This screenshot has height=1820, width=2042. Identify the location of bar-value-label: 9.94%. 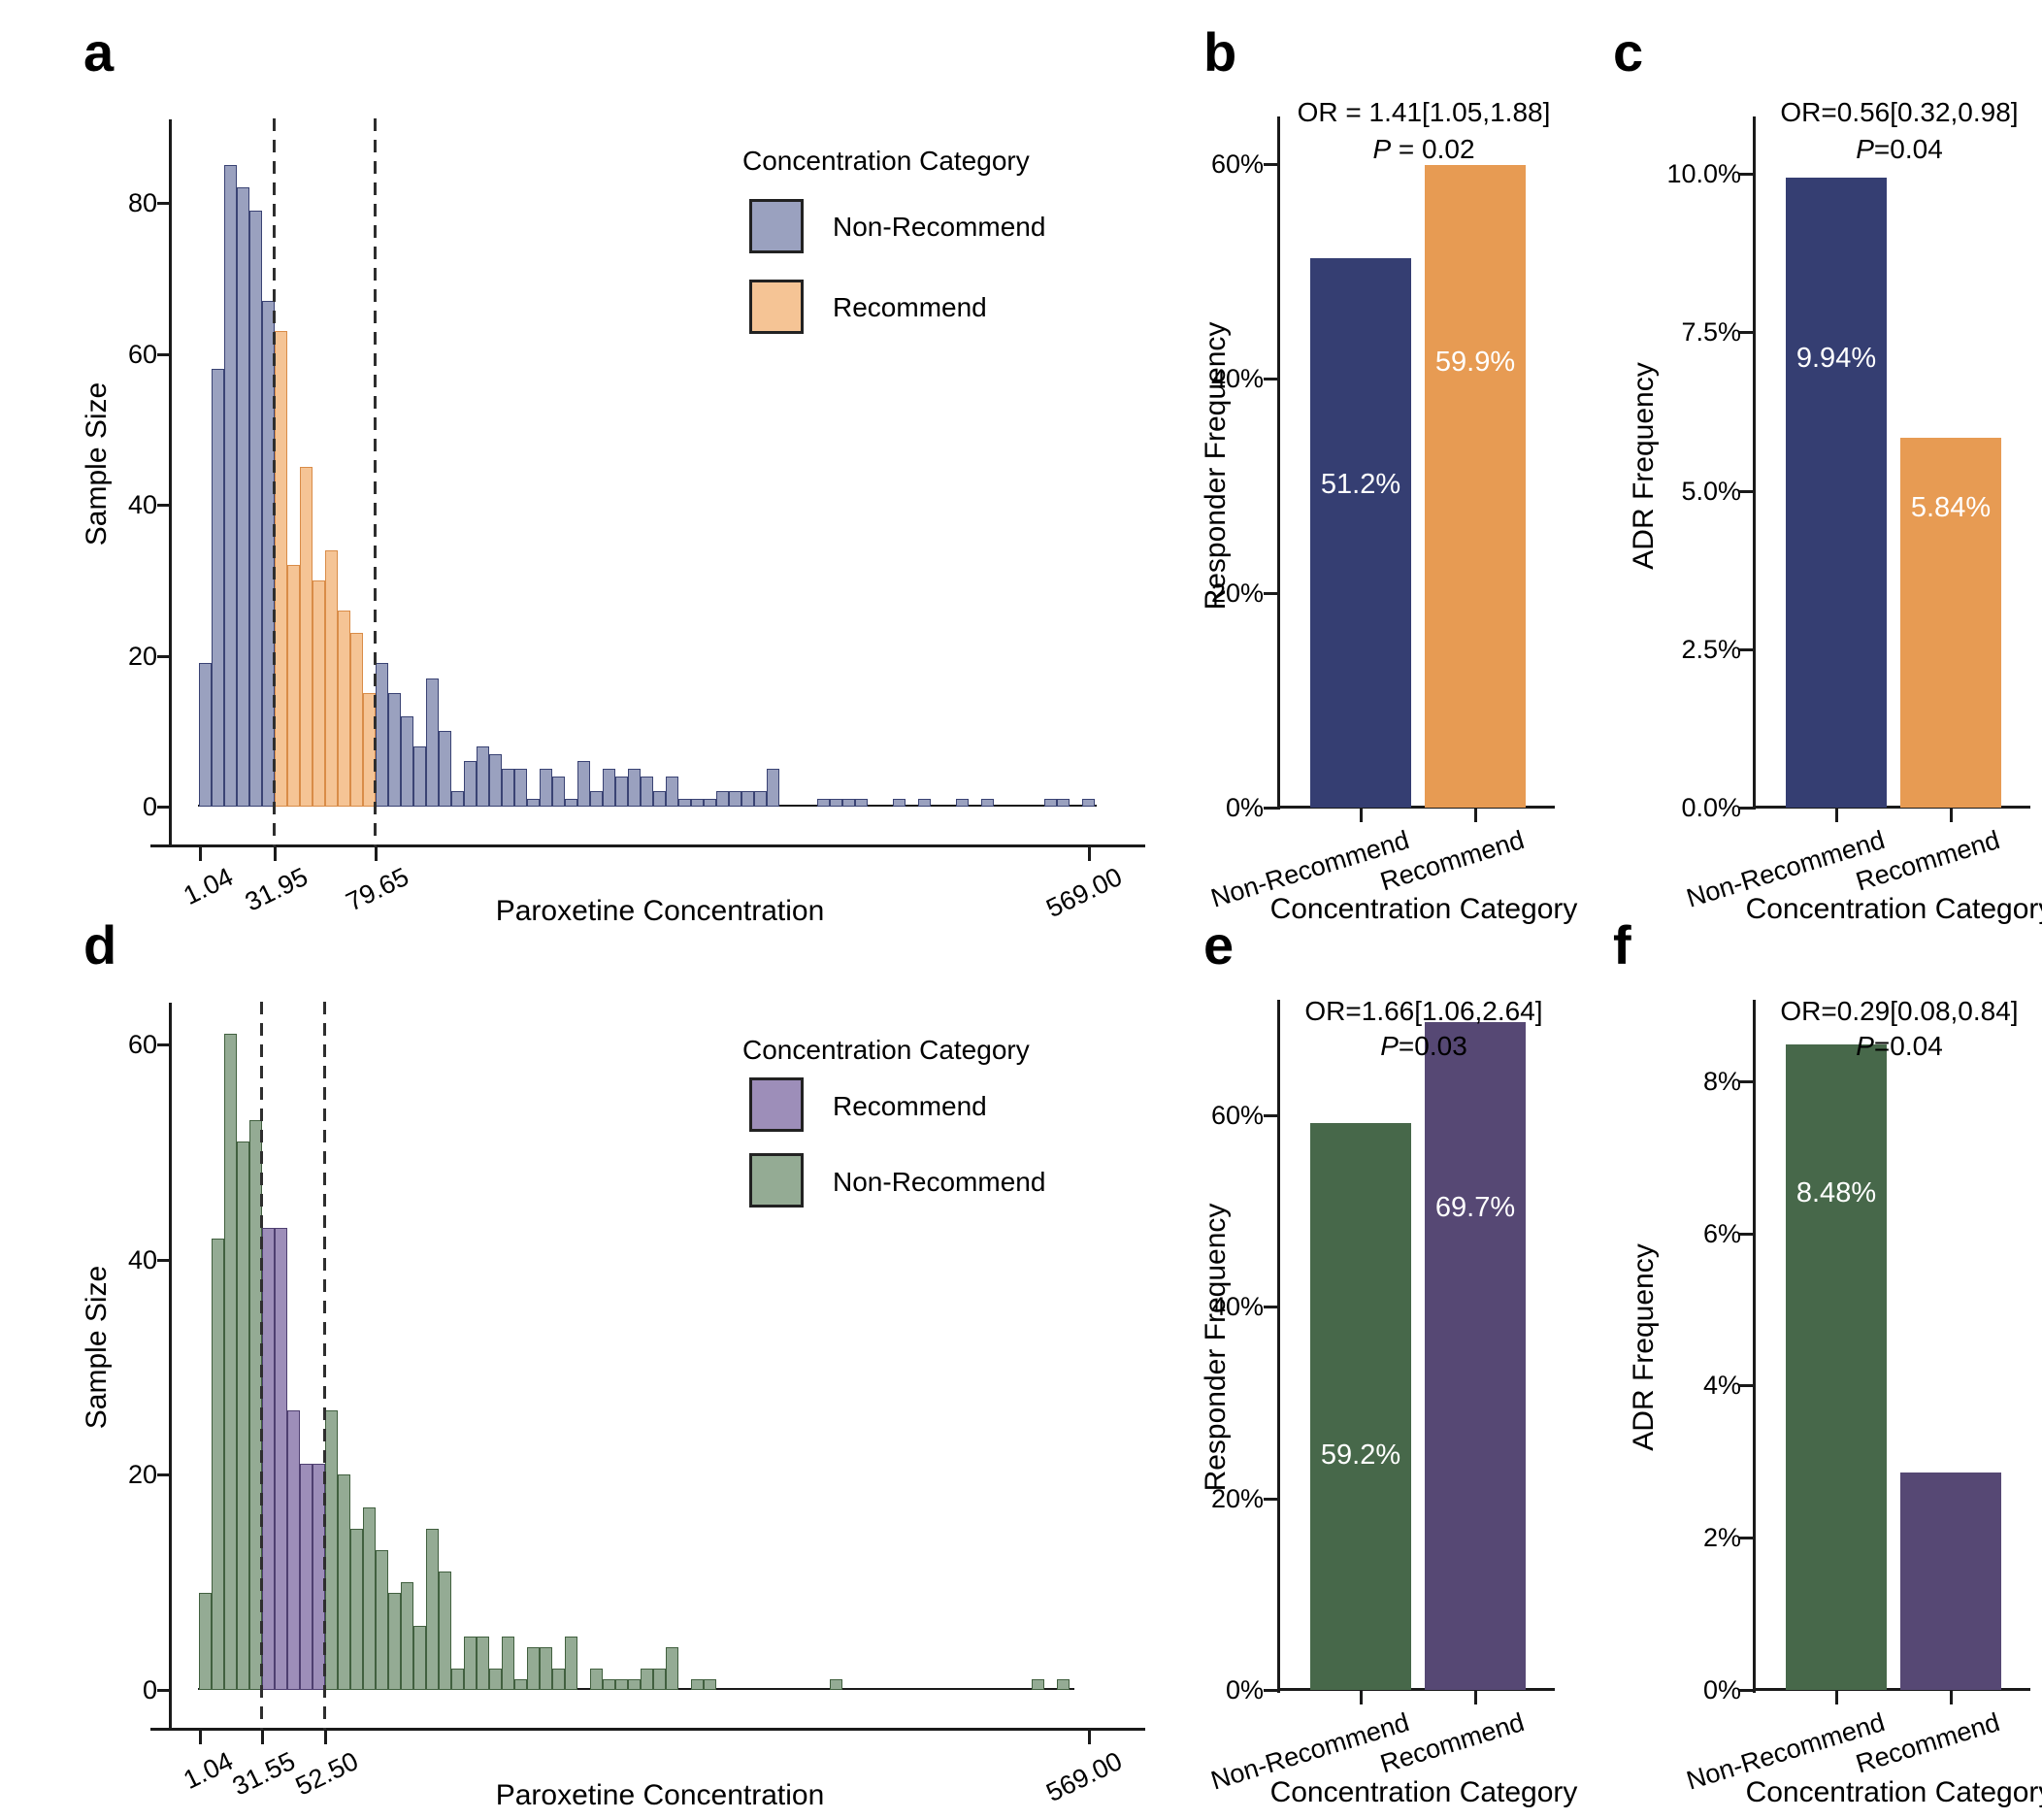
(1836, 358).